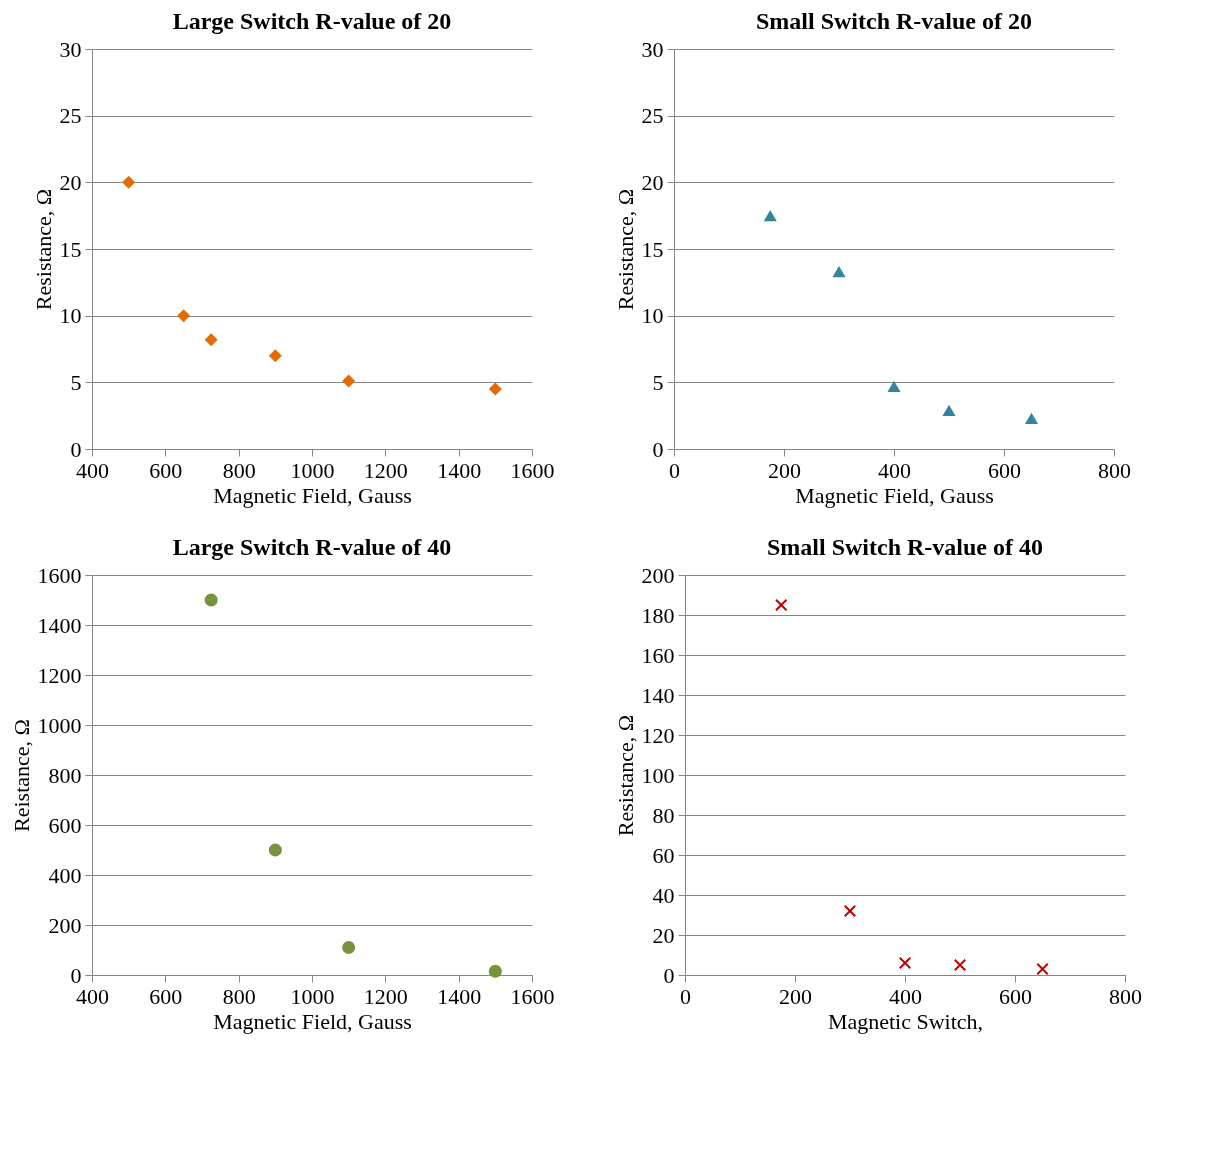  I want to click on y-tick-label: 1600, so click(59, 575).